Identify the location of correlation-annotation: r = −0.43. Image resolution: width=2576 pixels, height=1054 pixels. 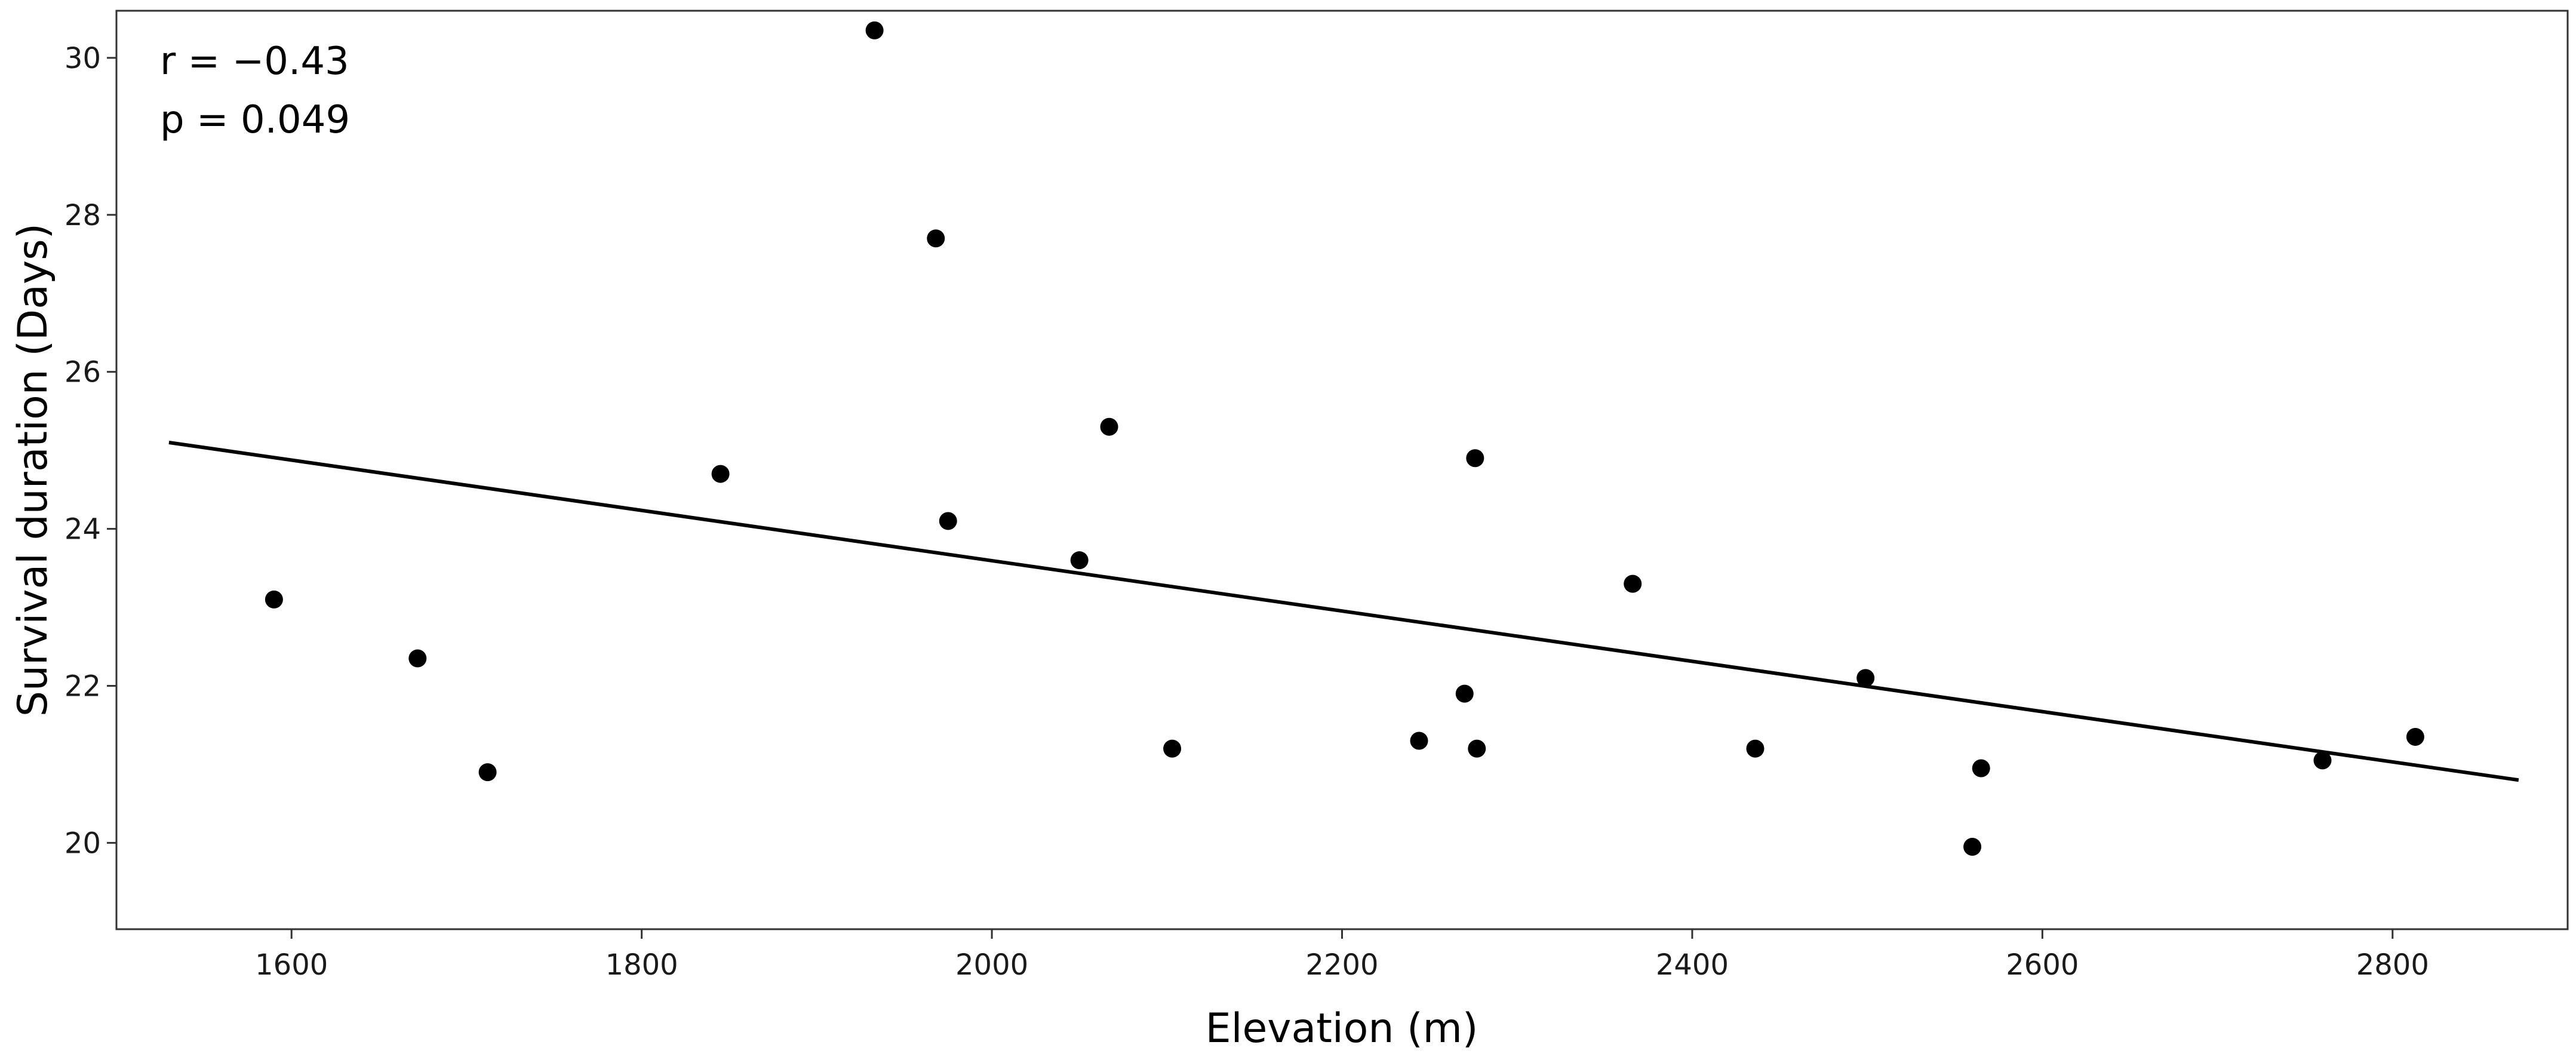
(254, 61).